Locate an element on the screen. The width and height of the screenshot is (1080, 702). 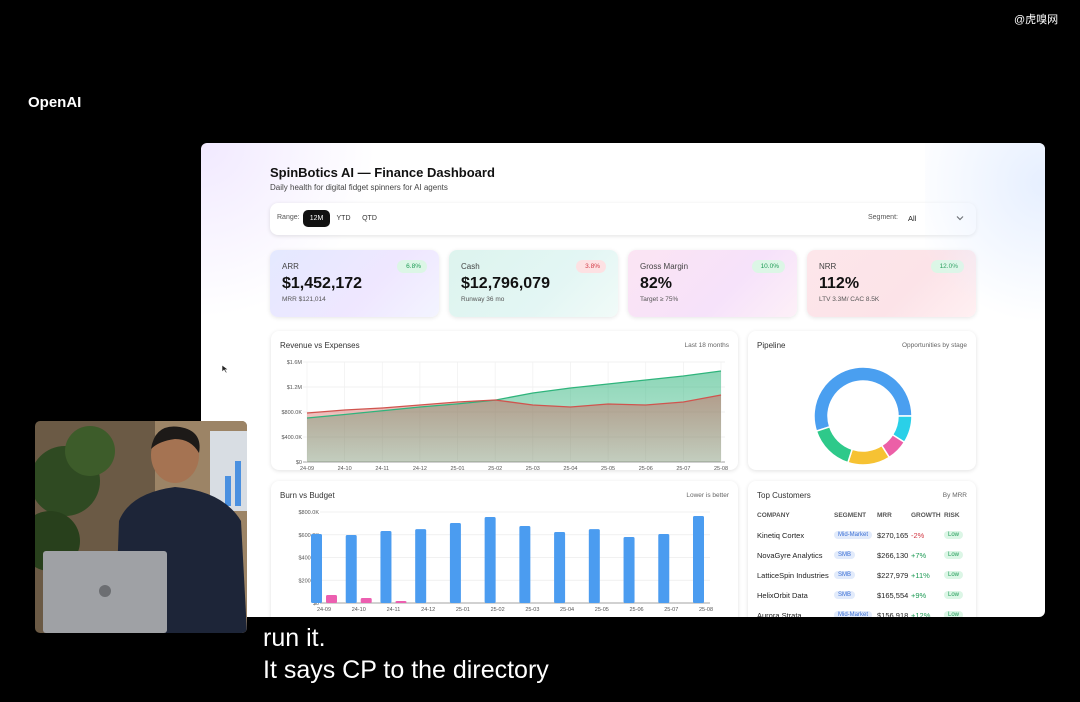
pipeline-card: Pipeline Opportunities by stage is located at coordinates (862, 400).